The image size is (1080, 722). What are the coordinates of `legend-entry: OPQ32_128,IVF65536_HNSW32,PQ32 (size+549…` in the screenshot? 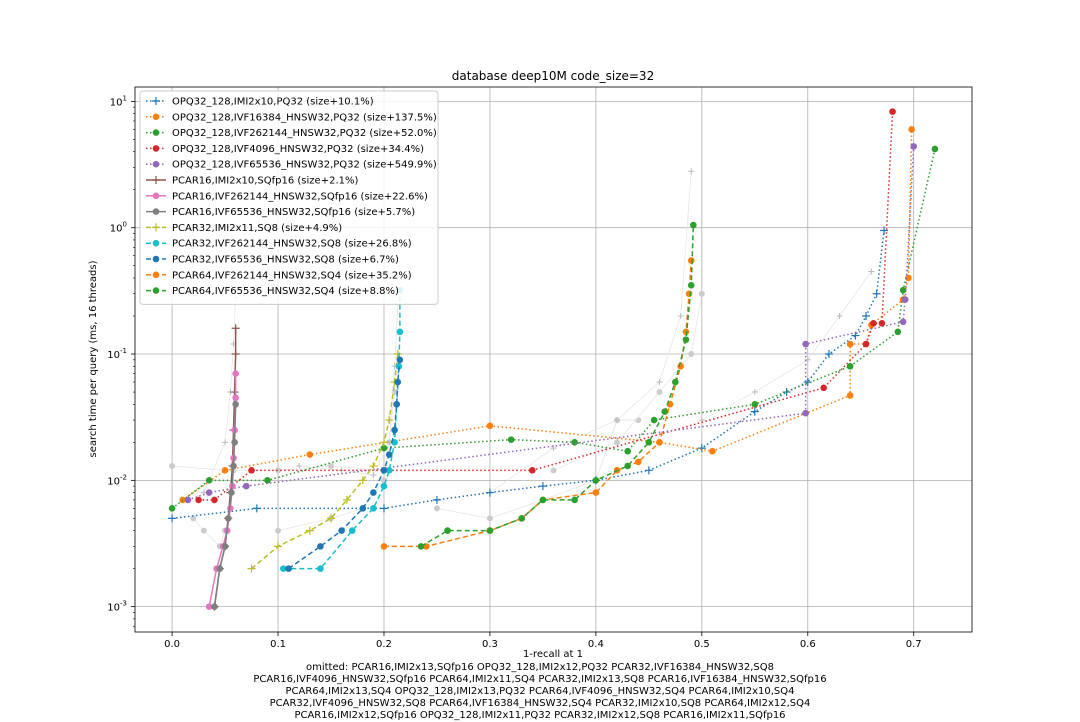 It's located at (304, 165).